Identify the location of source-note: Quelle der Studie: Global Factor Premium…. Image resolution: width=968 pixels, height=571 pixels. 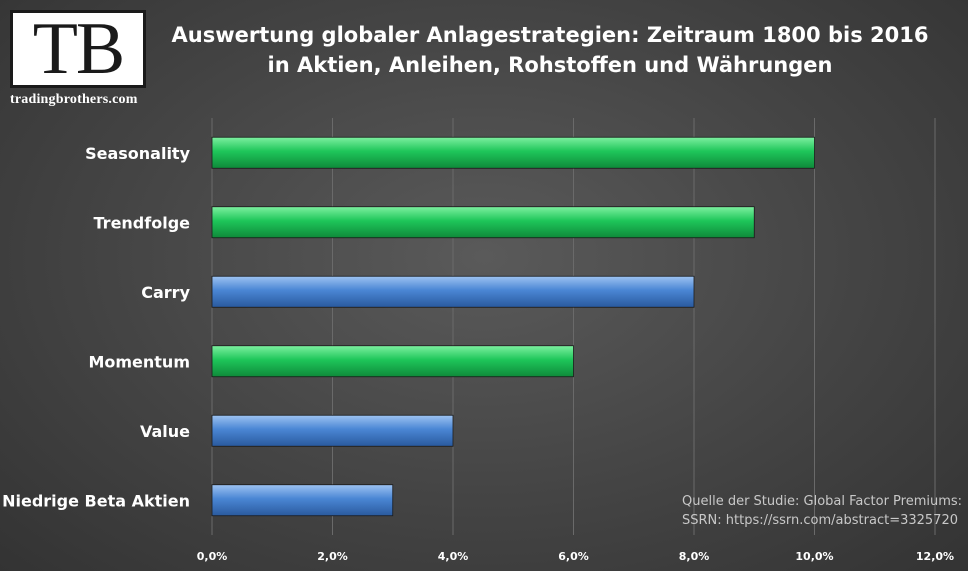
(822, 511).